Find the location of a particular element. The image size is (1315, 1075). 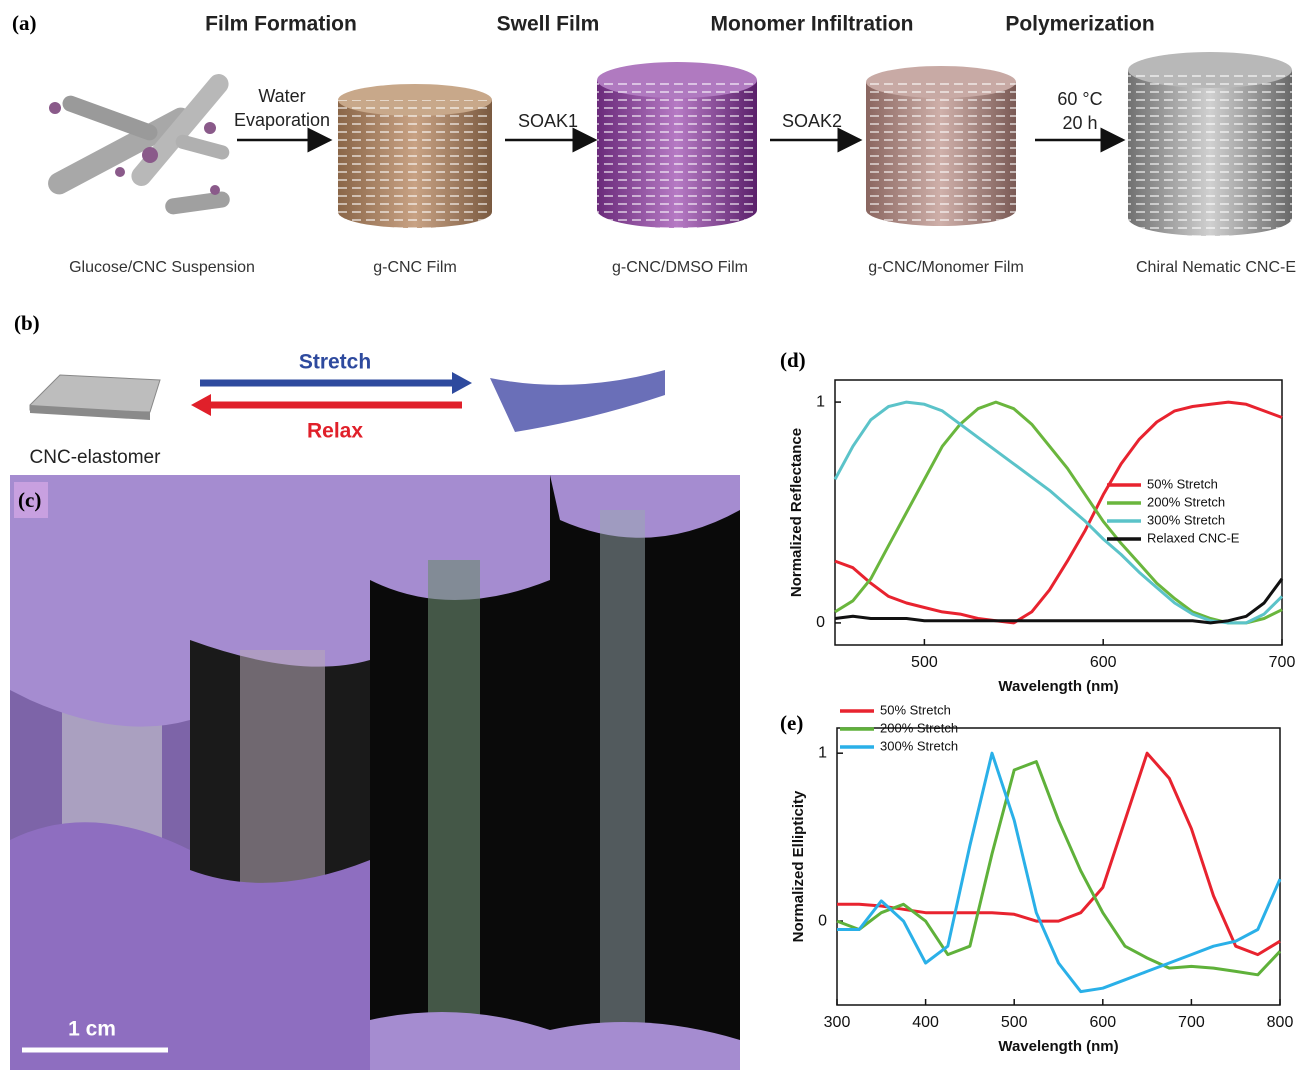

film-cylinders is located at coordinates (815, 144).